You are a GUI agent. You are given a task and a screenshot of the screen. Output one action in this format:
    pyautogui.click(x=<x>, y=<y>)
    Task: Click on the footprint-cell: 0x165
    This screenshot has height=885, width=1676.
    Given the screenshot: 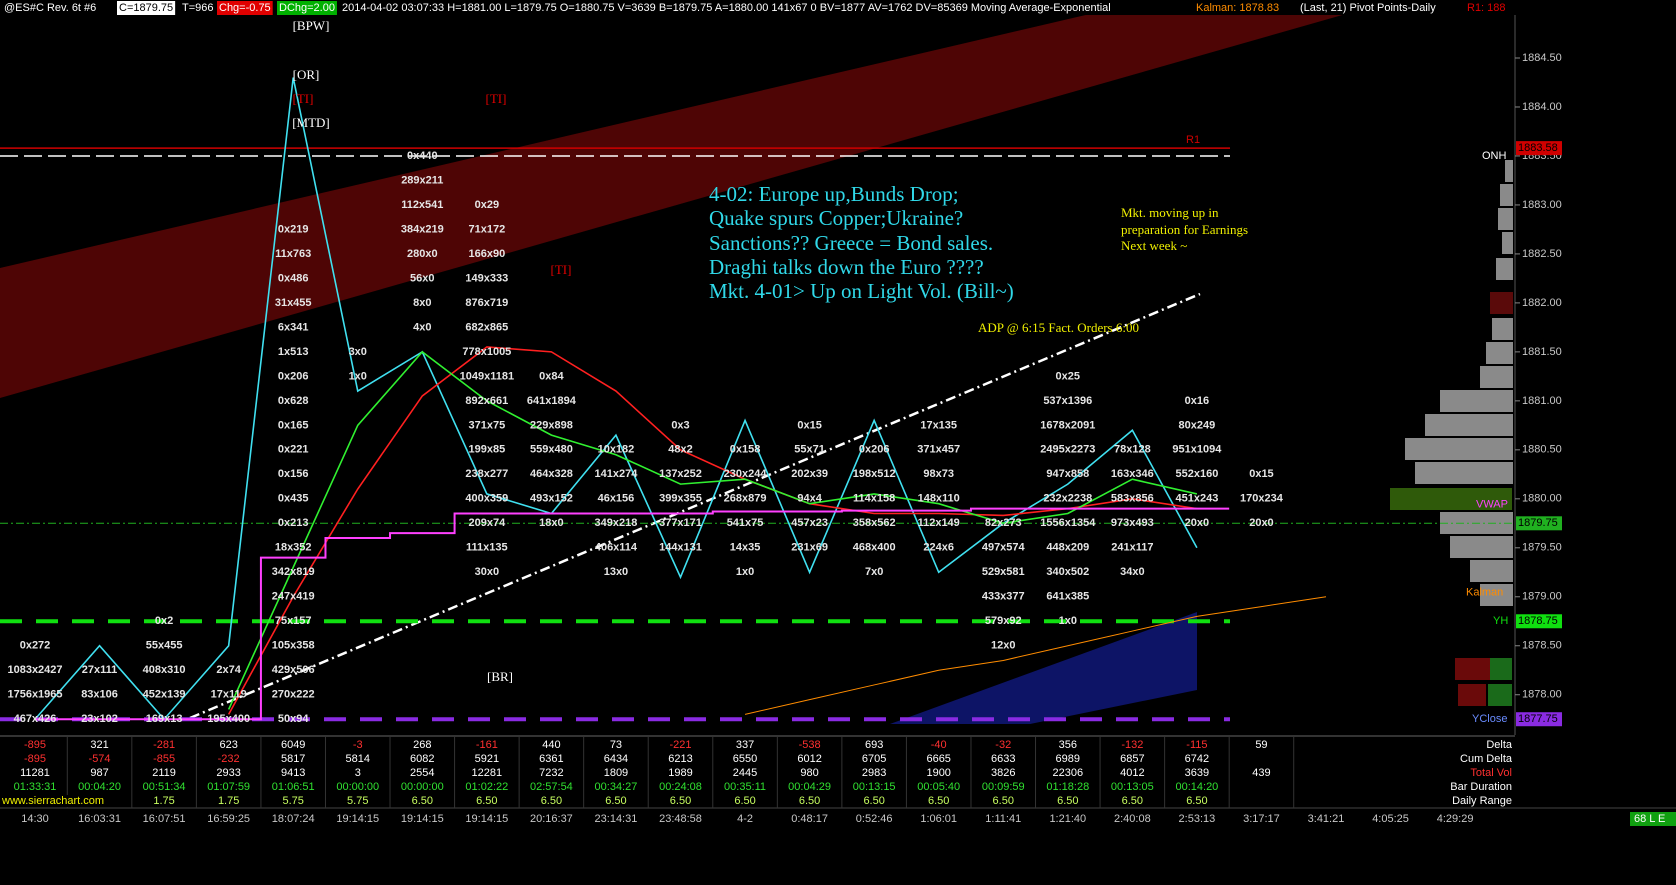 What is the action you would take?
    pyautogui.click(x=293, y=425)
    